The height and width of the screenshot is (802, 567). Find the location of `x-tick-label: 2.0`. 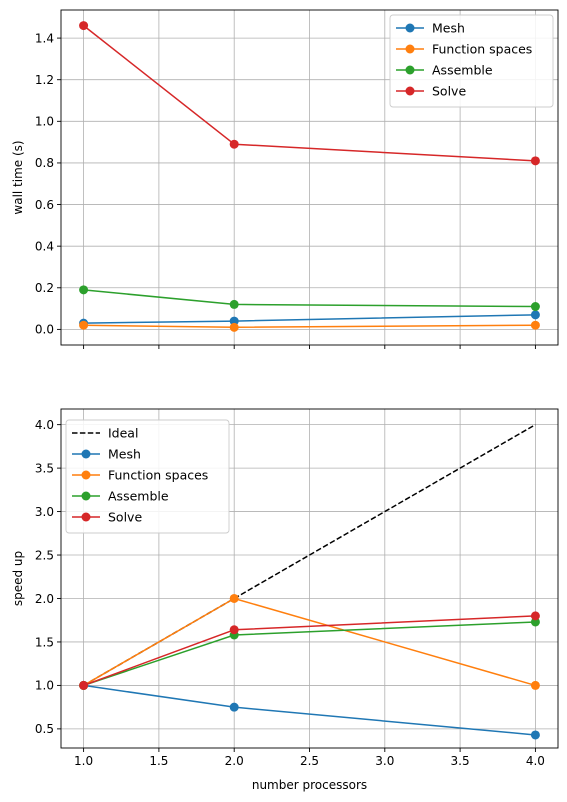

x-tick-label: 2.0 is located at coordinates (234, 761).